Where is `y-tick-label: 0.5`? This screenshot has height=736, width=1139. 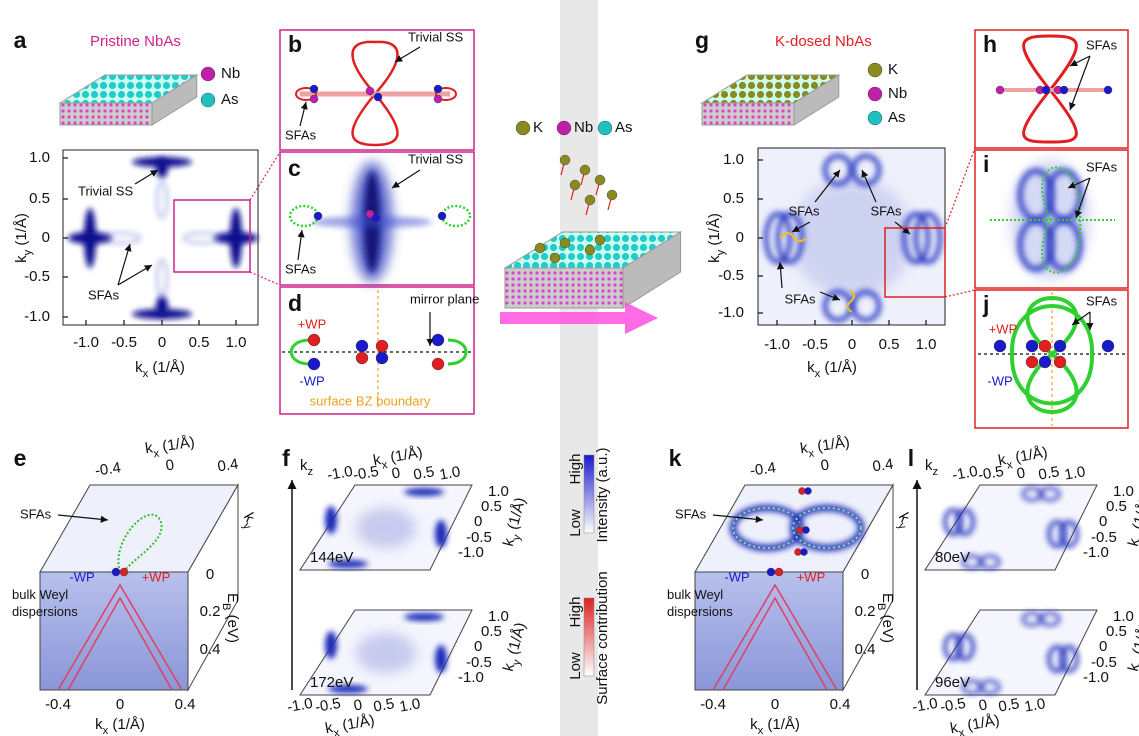 y-tick-label: 0.5 is located at coordinates (733, 198).